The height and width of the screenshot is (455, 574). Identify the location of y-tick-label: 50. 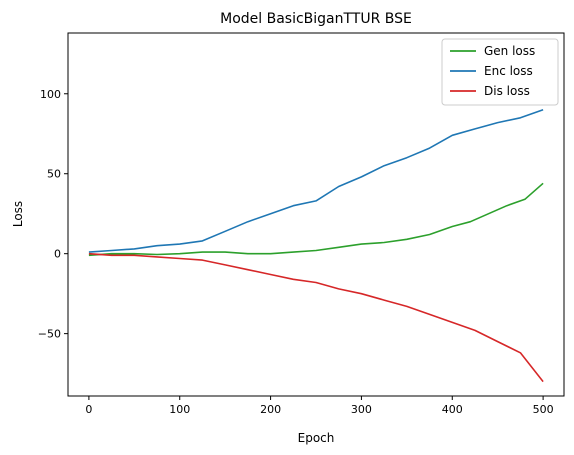
(54, 174).